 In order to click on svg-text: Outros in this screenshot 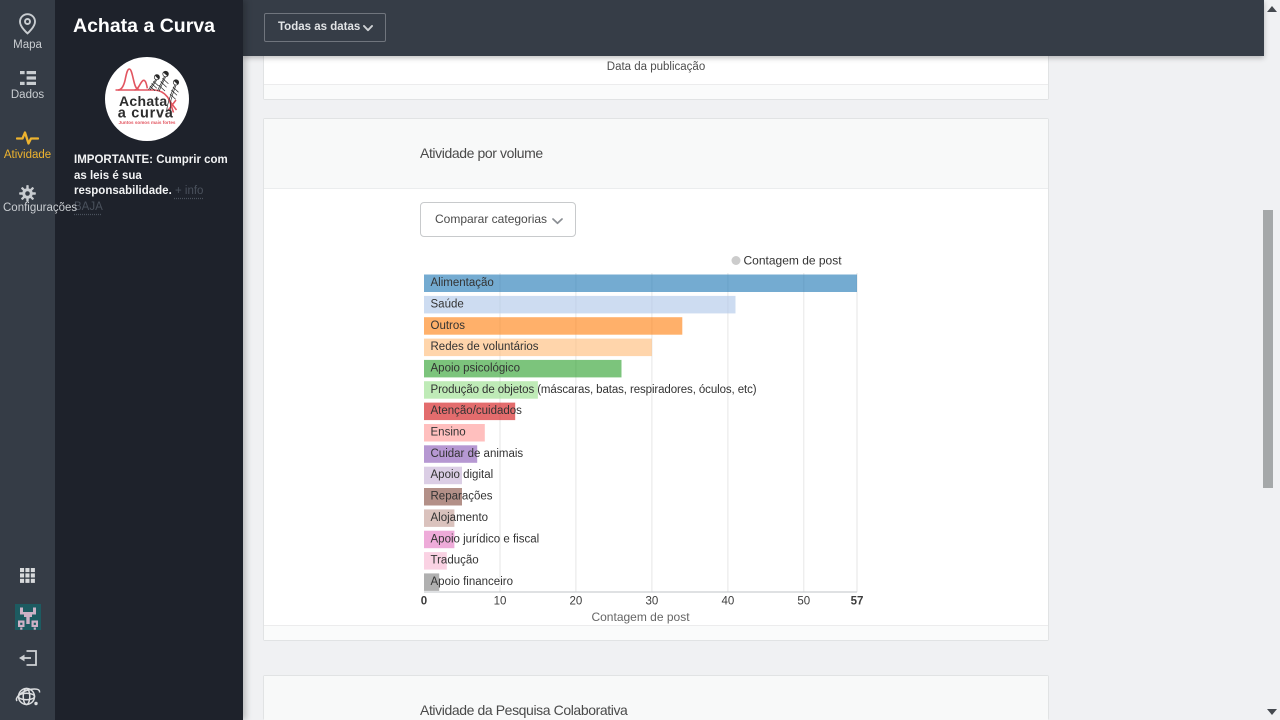, I will do `click(448, 326)`.